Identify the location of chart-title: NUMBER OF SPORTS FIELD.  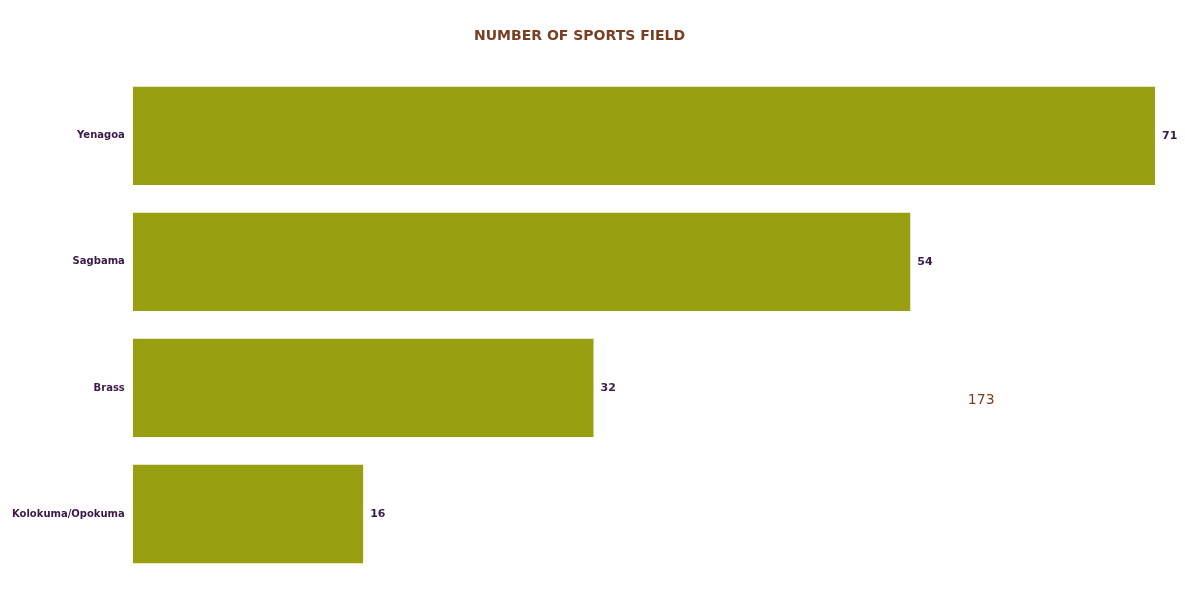
(579, 35).